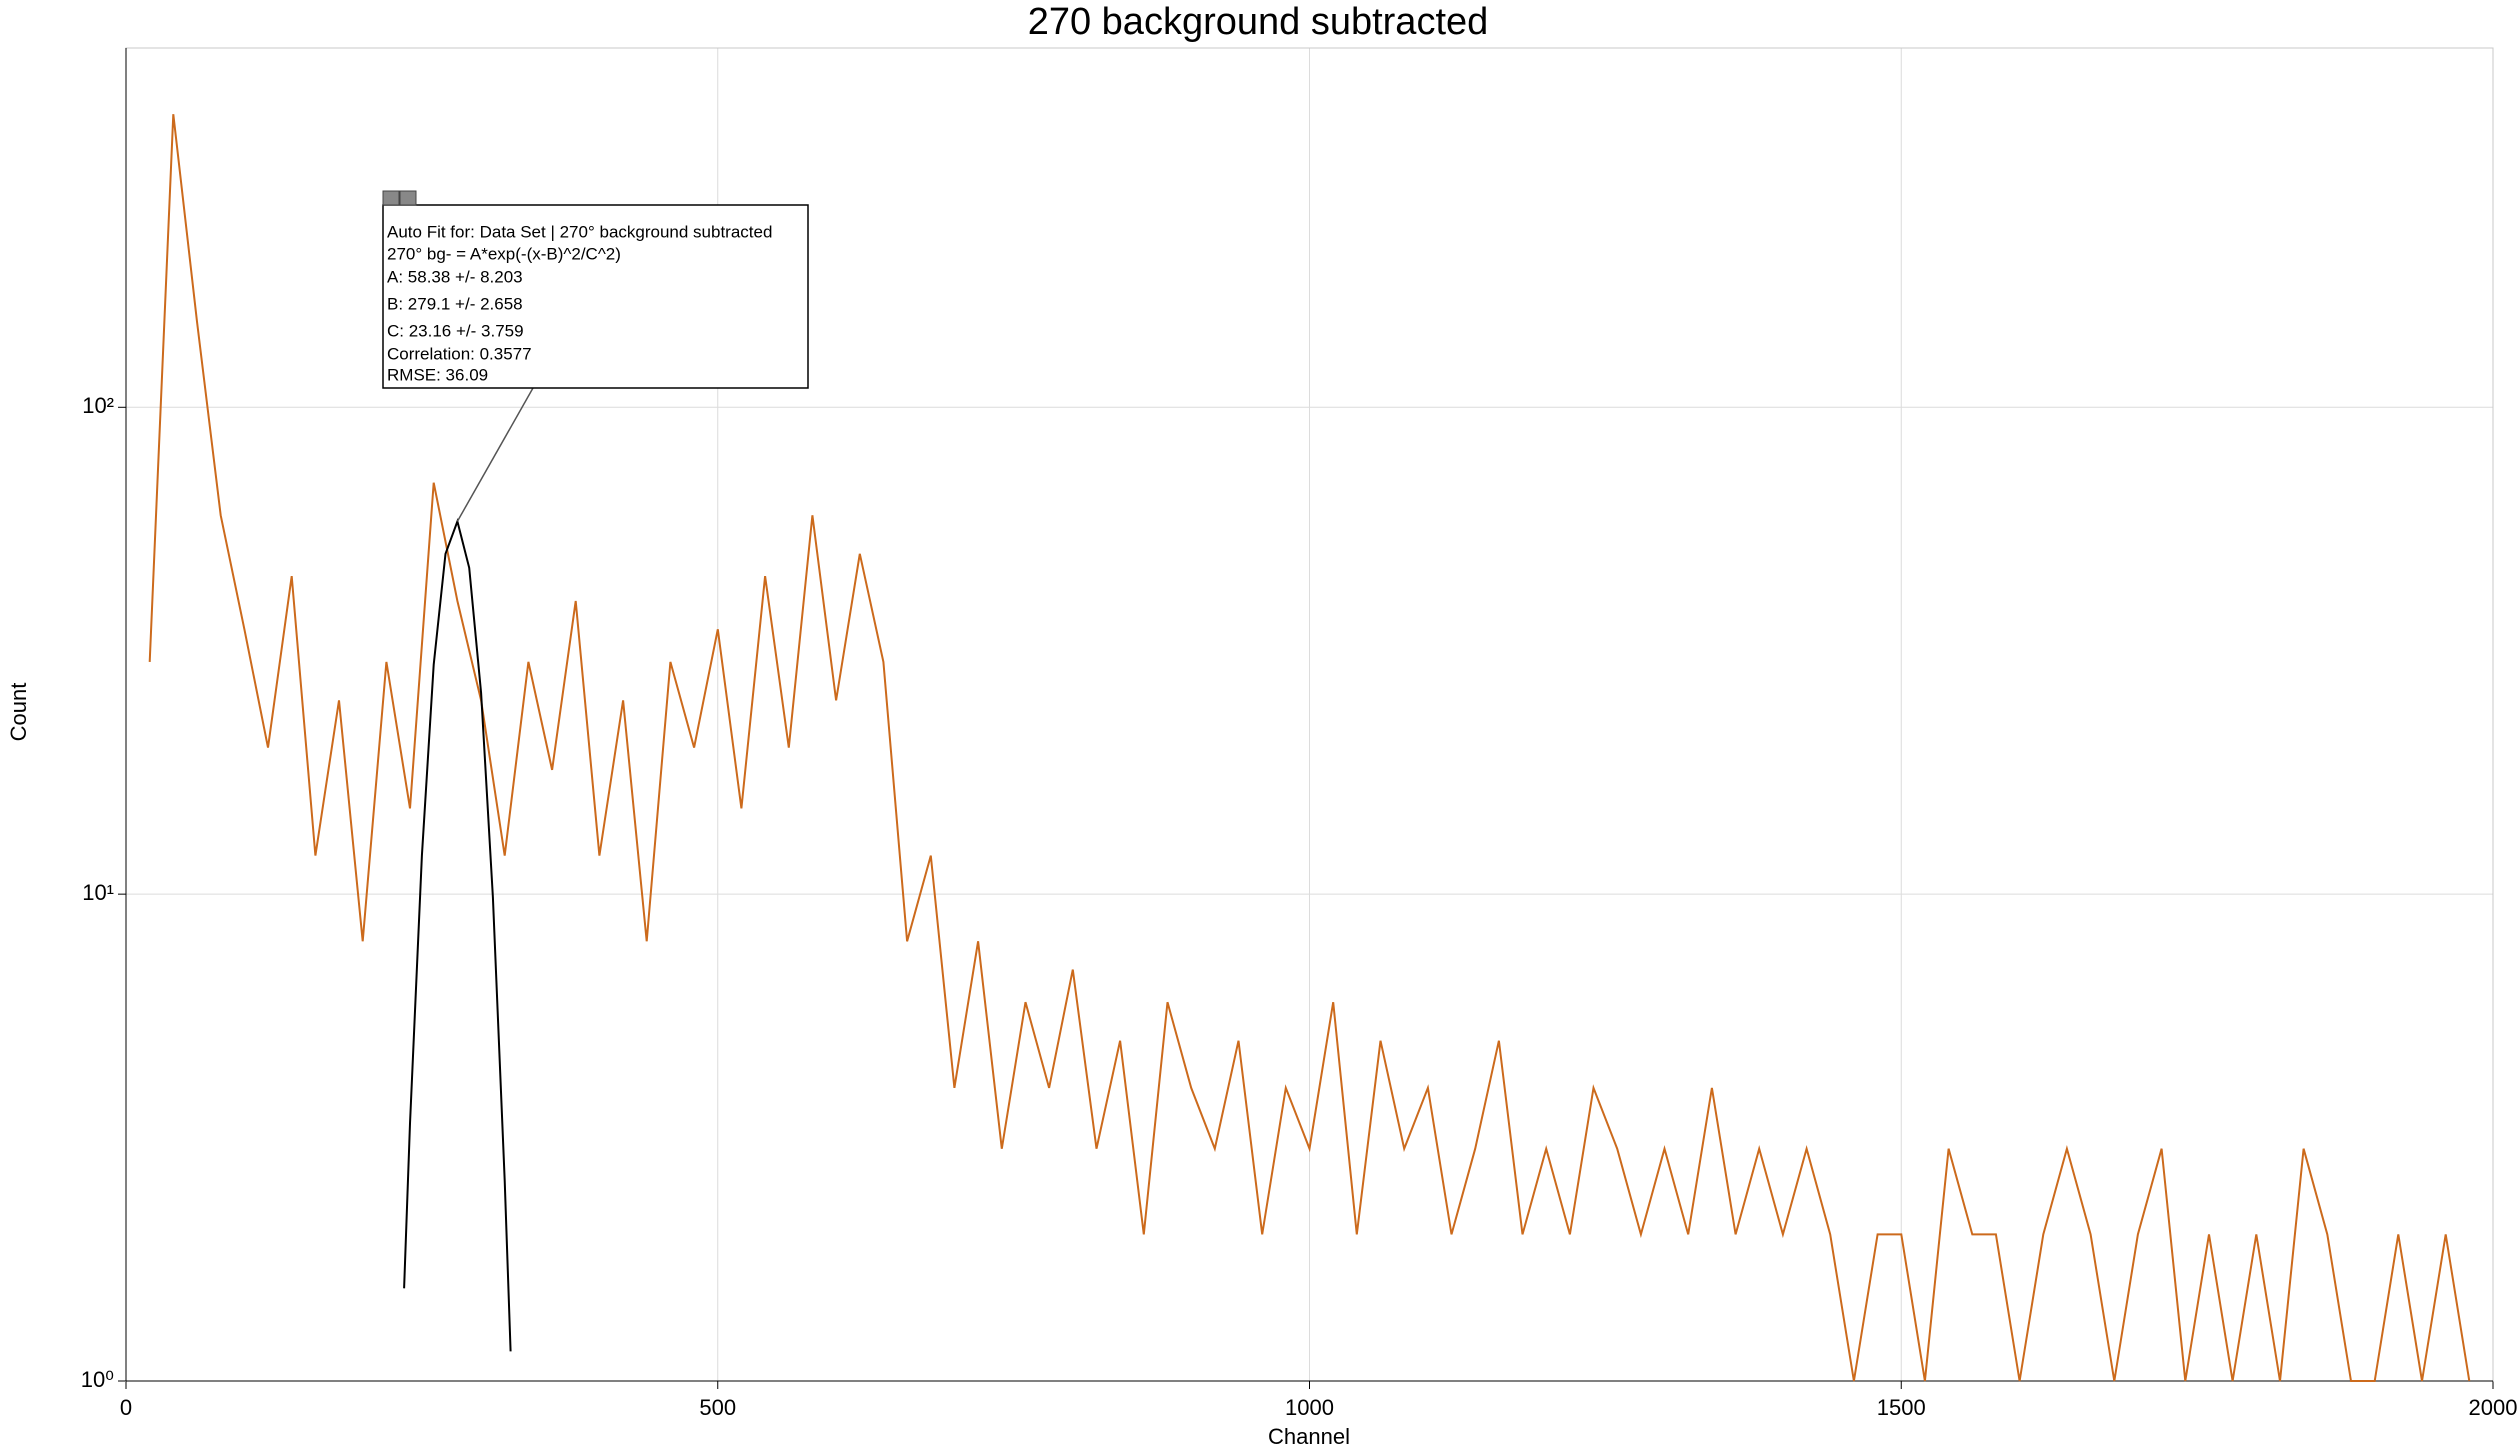  I want to click on x-axis-label: Channel, so click(1309, 1436).